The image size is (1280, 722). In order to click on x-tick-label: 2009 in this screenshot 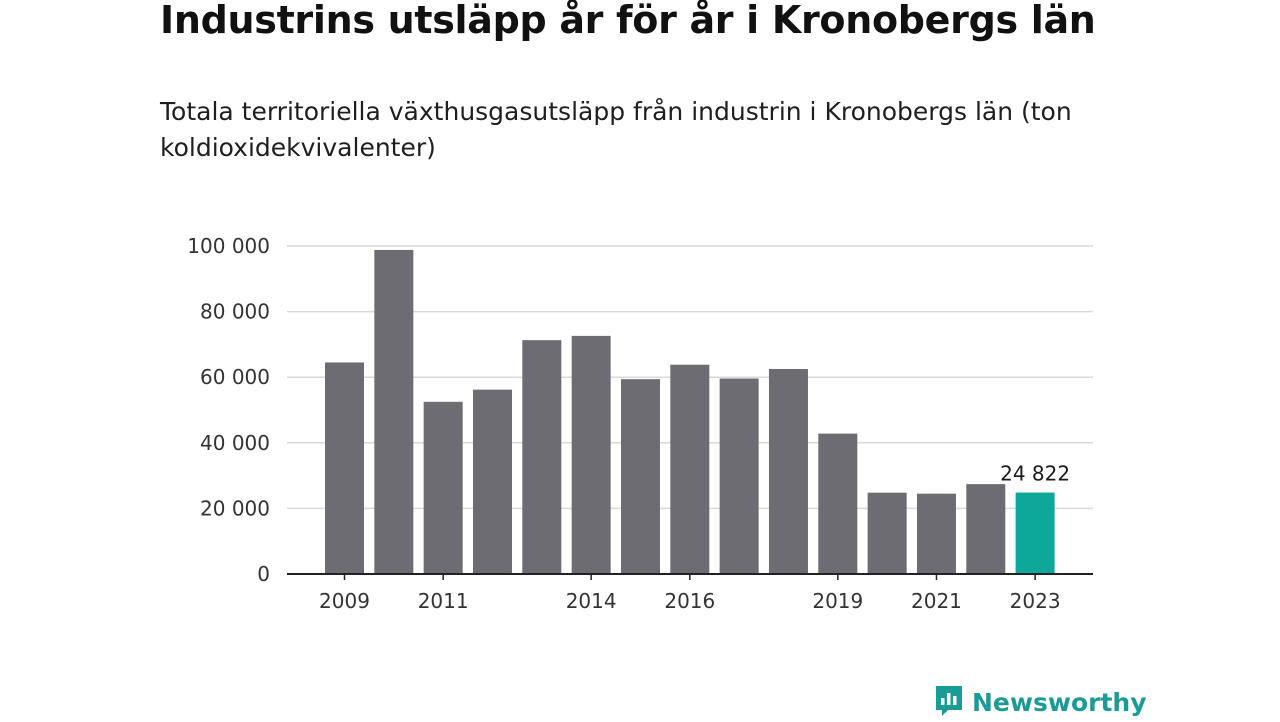, I will do `click(344, 601)`.